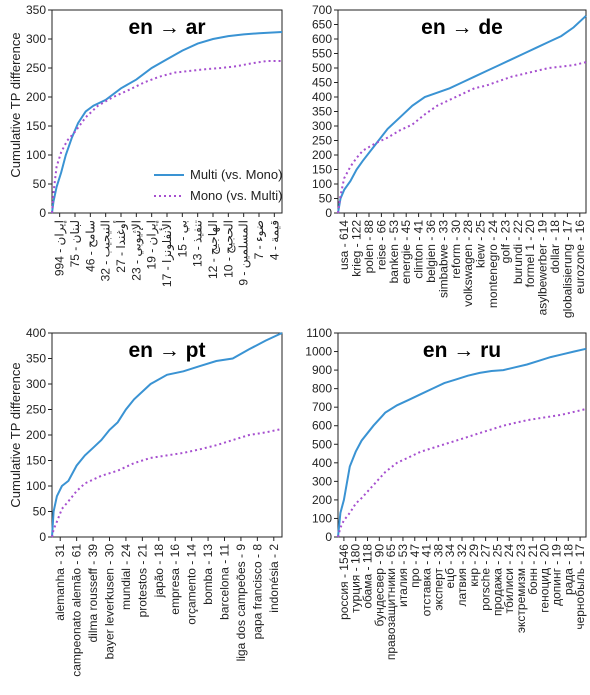 The image size is (590, 695). What do you see at coordinates (545, 578) in the screenshot?
I see `x-tick-label: геноцид - 20` at bounding box center [545, 578].